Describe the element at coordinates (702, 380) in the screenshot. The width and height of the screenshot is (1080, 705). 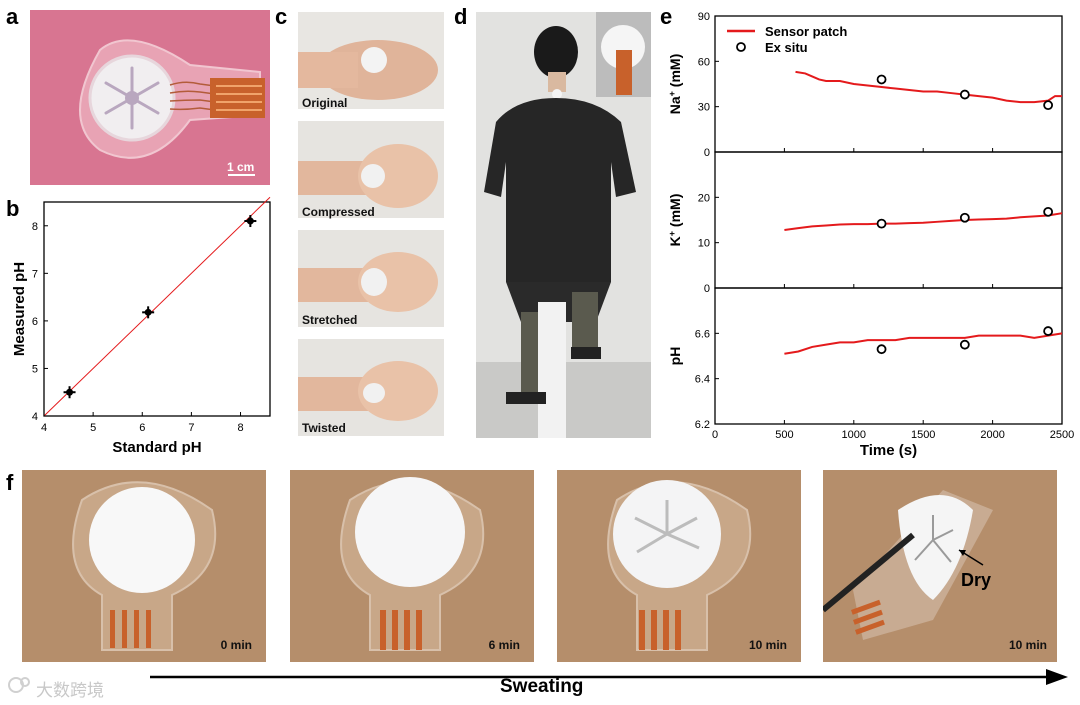
I see `y-tick-label: 6.4` at that location.